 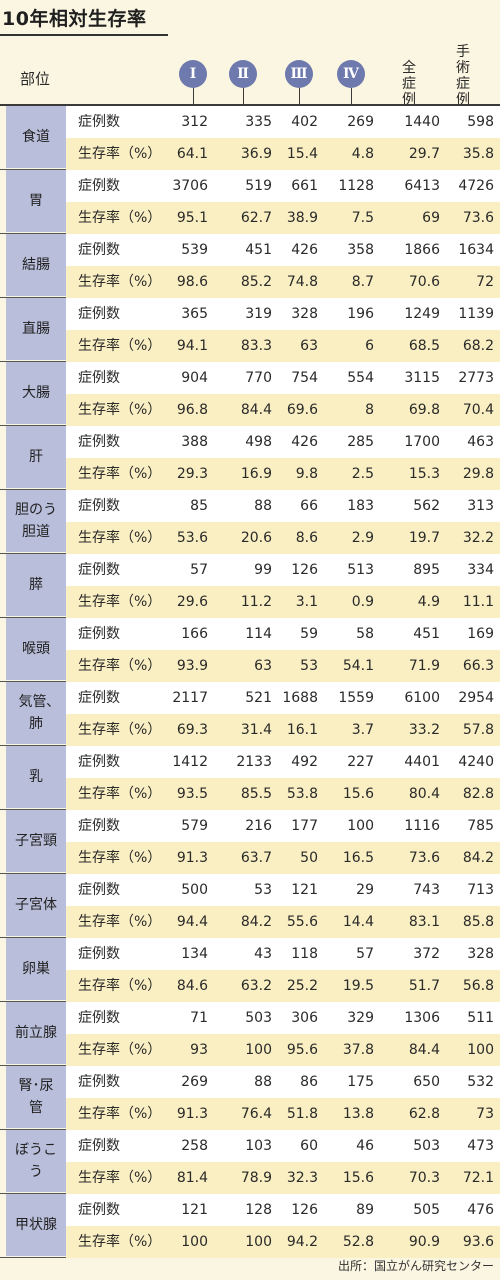 What do you see at coordinates (304, 250) in the screenshot?
I see `table-cell: 426` at bounding box center [304, 250].